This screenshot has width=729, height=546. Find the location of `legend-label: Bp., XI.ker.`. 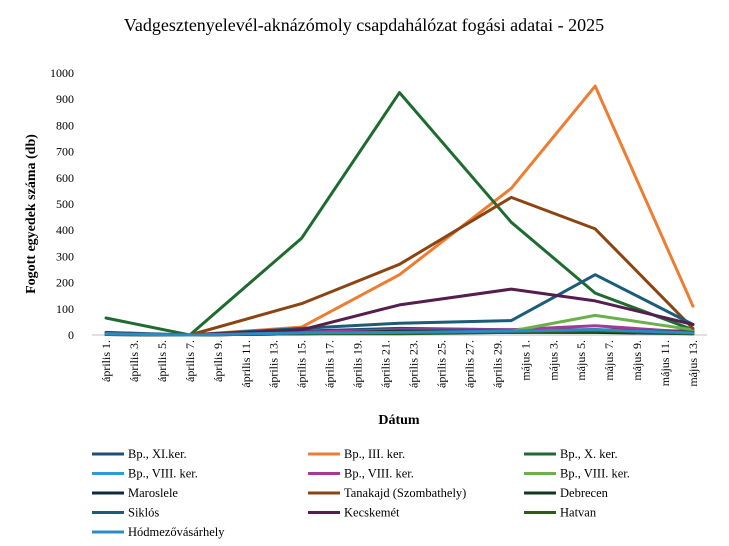

legend-label: Bp., XI.ker. is located at coordinates (157, 454).